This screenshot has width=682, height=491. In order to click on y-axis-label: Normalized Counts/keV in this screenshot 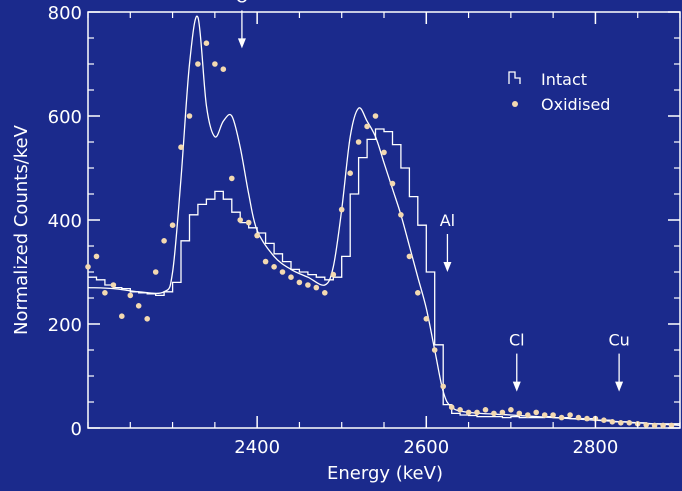, I will do `click(21, 229)`.